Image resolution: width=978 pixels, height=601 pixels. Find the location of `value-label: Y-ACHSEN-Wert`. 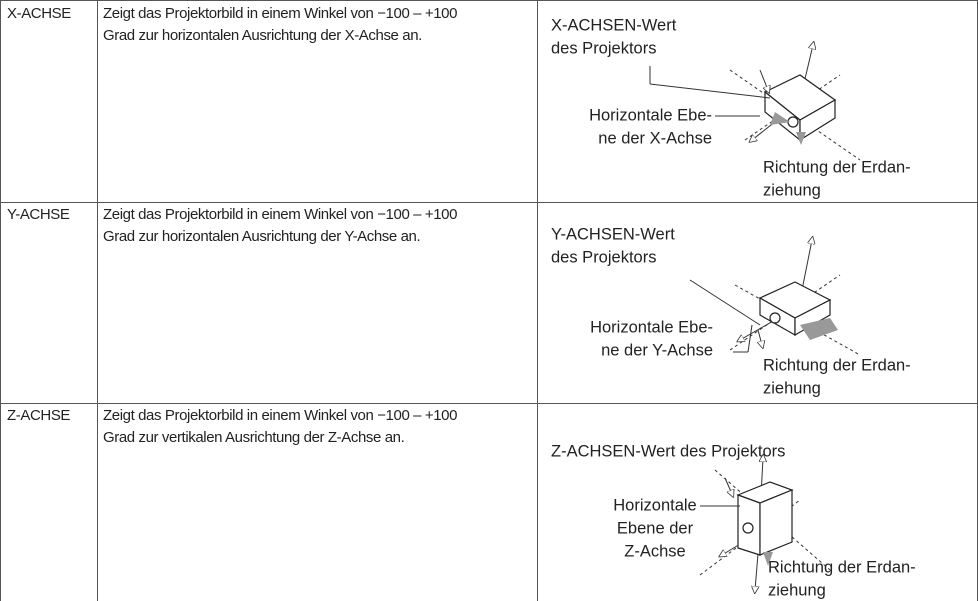

value-label: Y-ACHSEN-Wert is located at coordinates (613, 234).